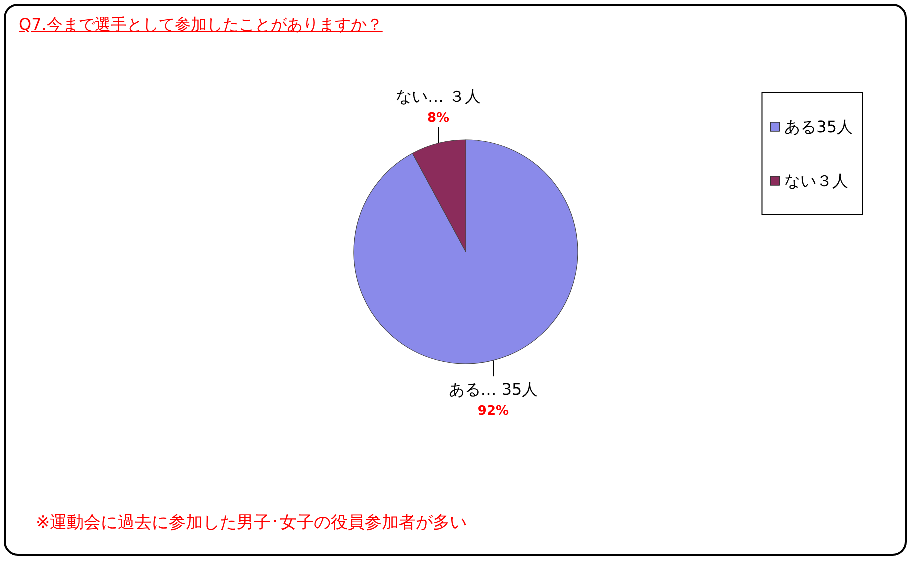 Image resolution: width=915 pixels, height=564 pixels. Describe the element at coordinates (818, 127) in the screenshot. I see `legend-label: ある35人` at that location.